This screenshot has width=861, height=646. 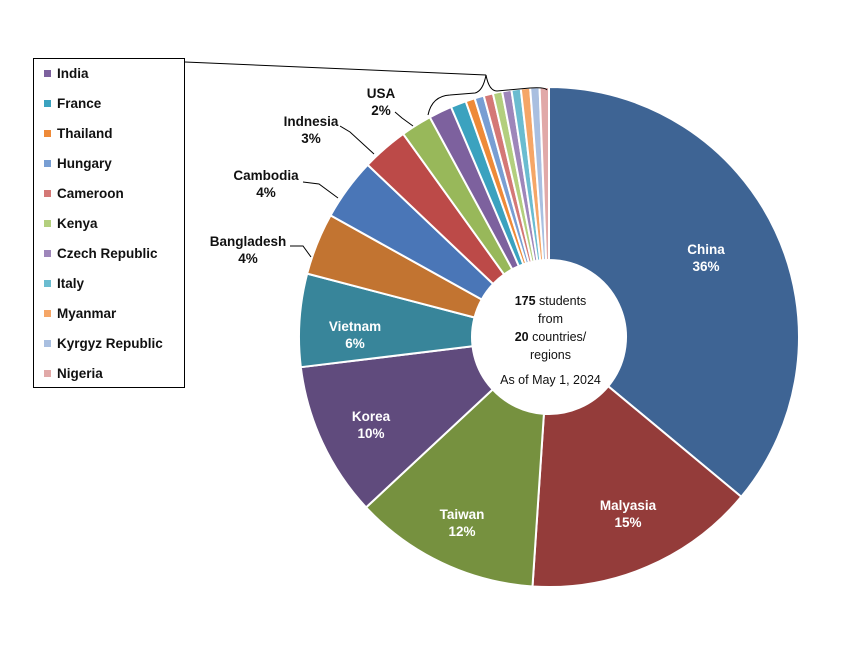 I want to click on regions-label: regions, so click(x=550, y=355).